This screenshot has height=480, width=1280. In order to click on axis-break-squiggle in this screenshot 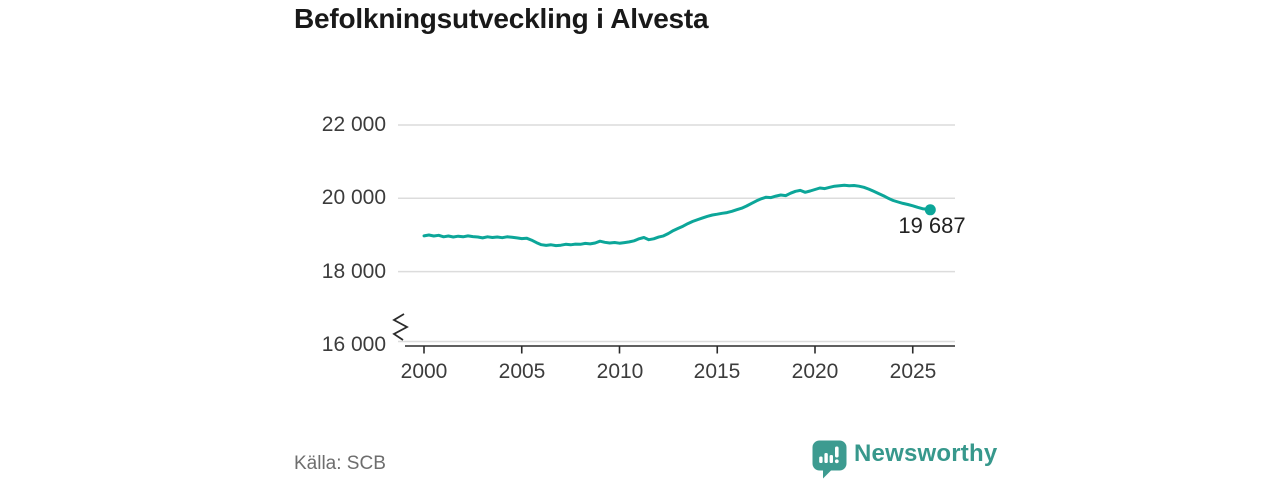, I will do `click(400, 327)`.